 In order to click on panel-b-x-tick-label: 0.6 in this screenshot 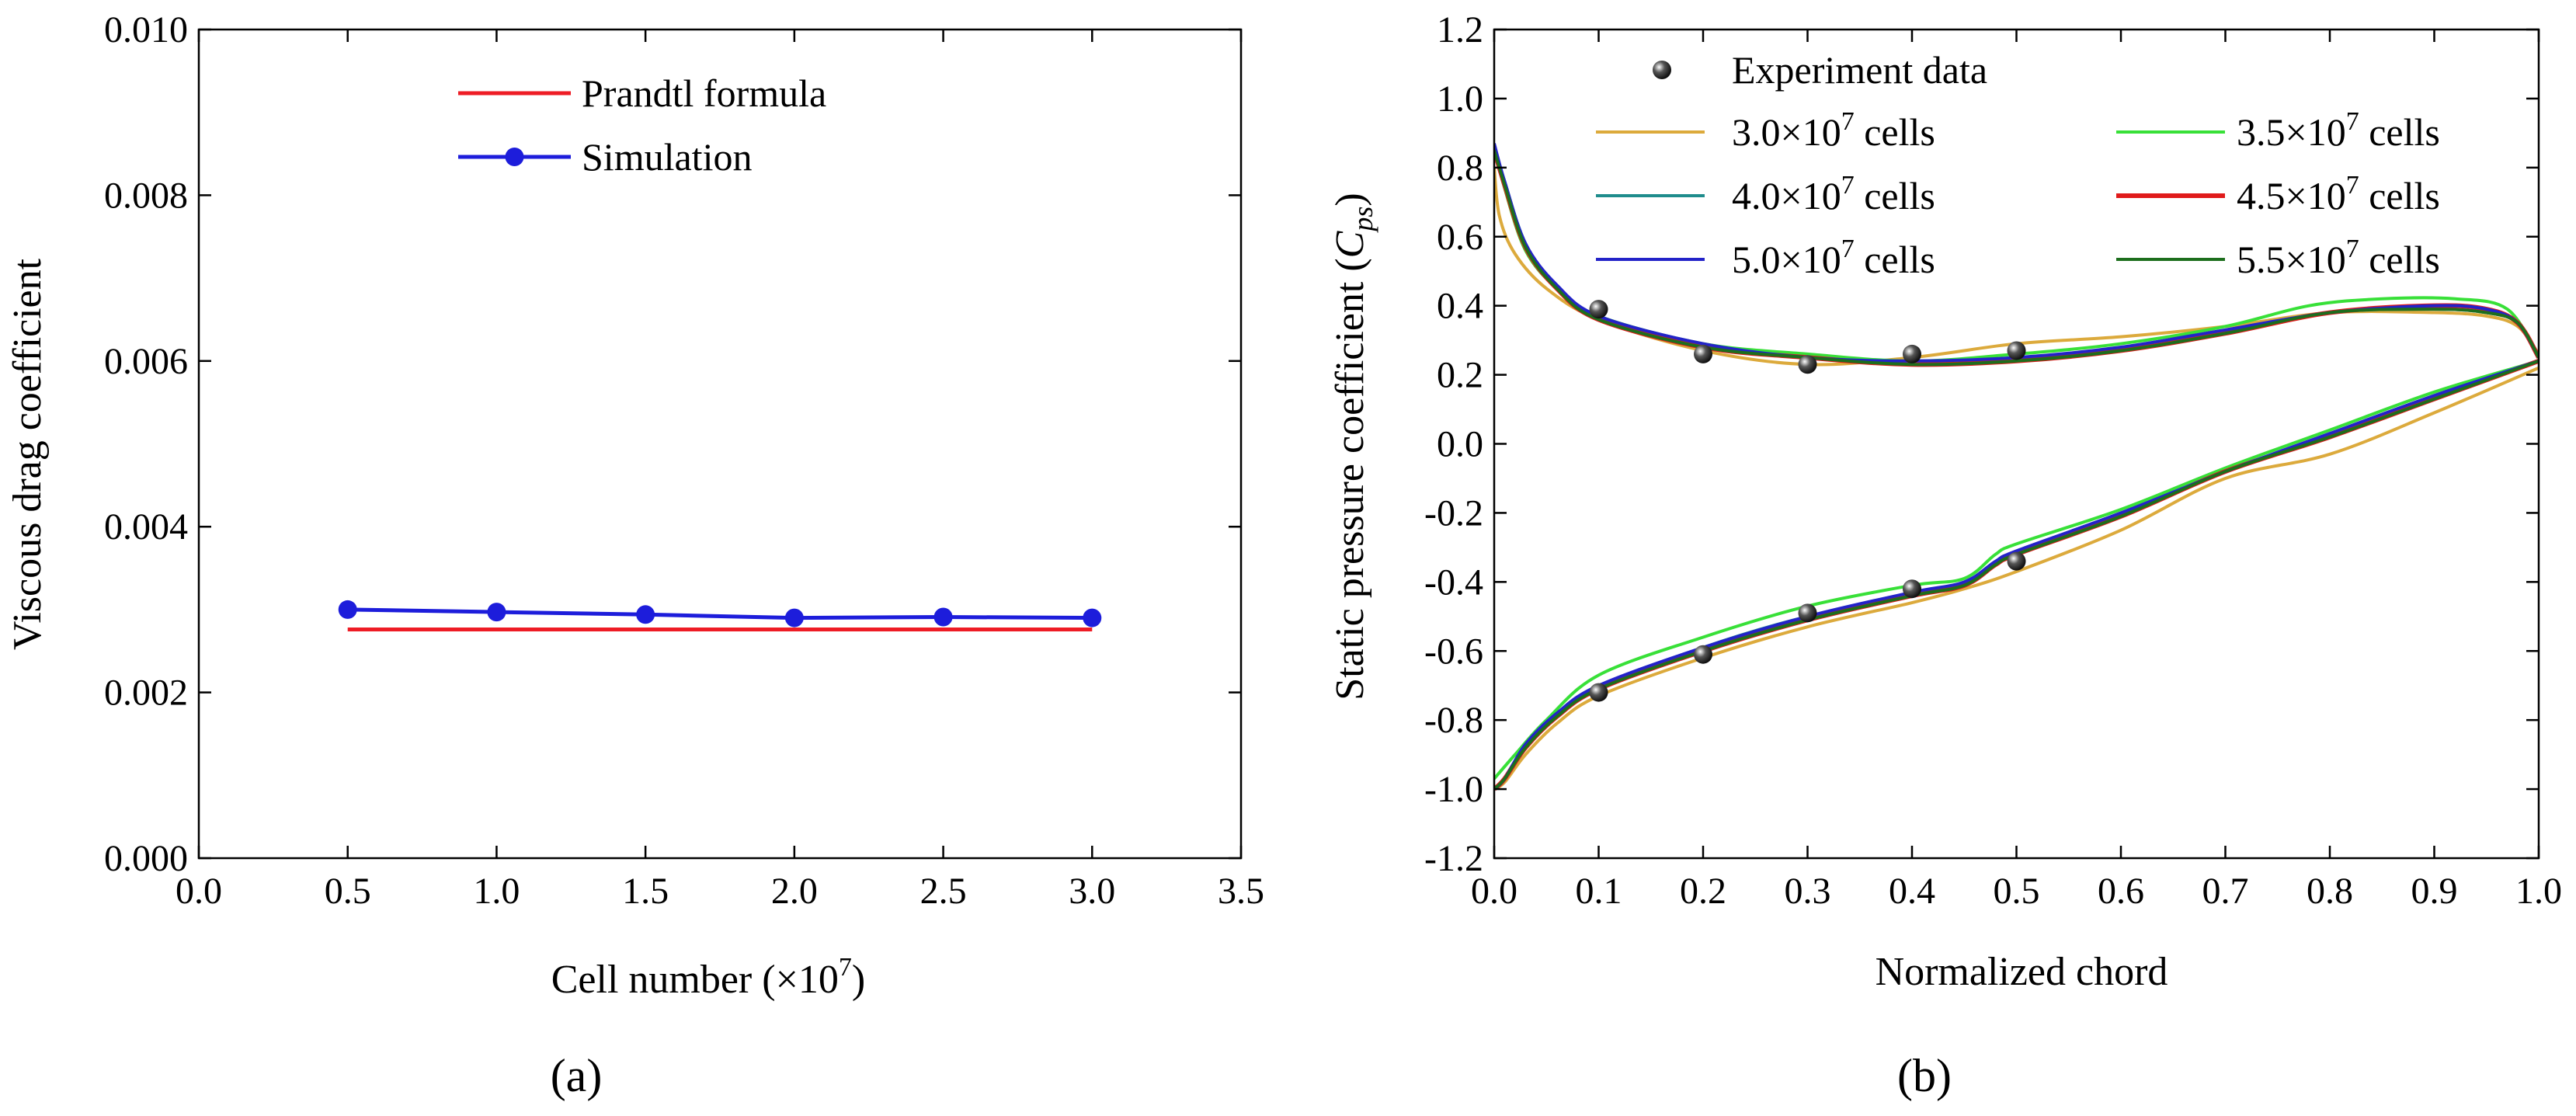, I will do `click(2121, 891)`.